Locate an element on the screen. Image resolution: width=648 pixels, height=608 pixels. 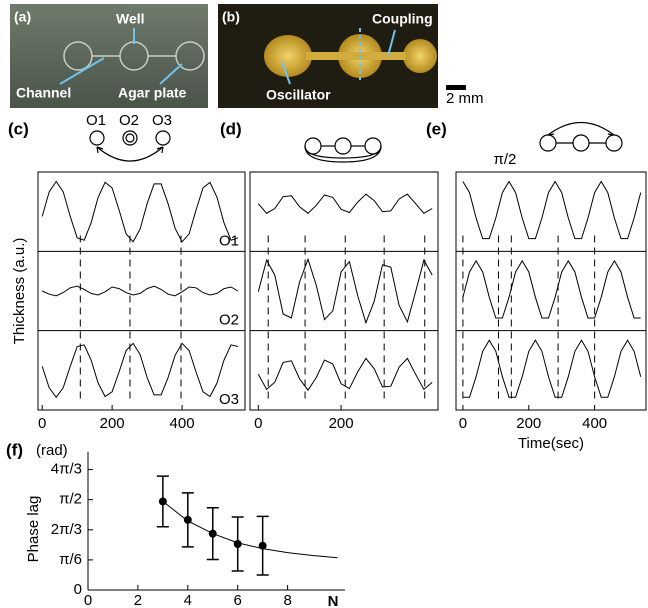
oscillator-label: O2 is located at coordinates (129, 120).